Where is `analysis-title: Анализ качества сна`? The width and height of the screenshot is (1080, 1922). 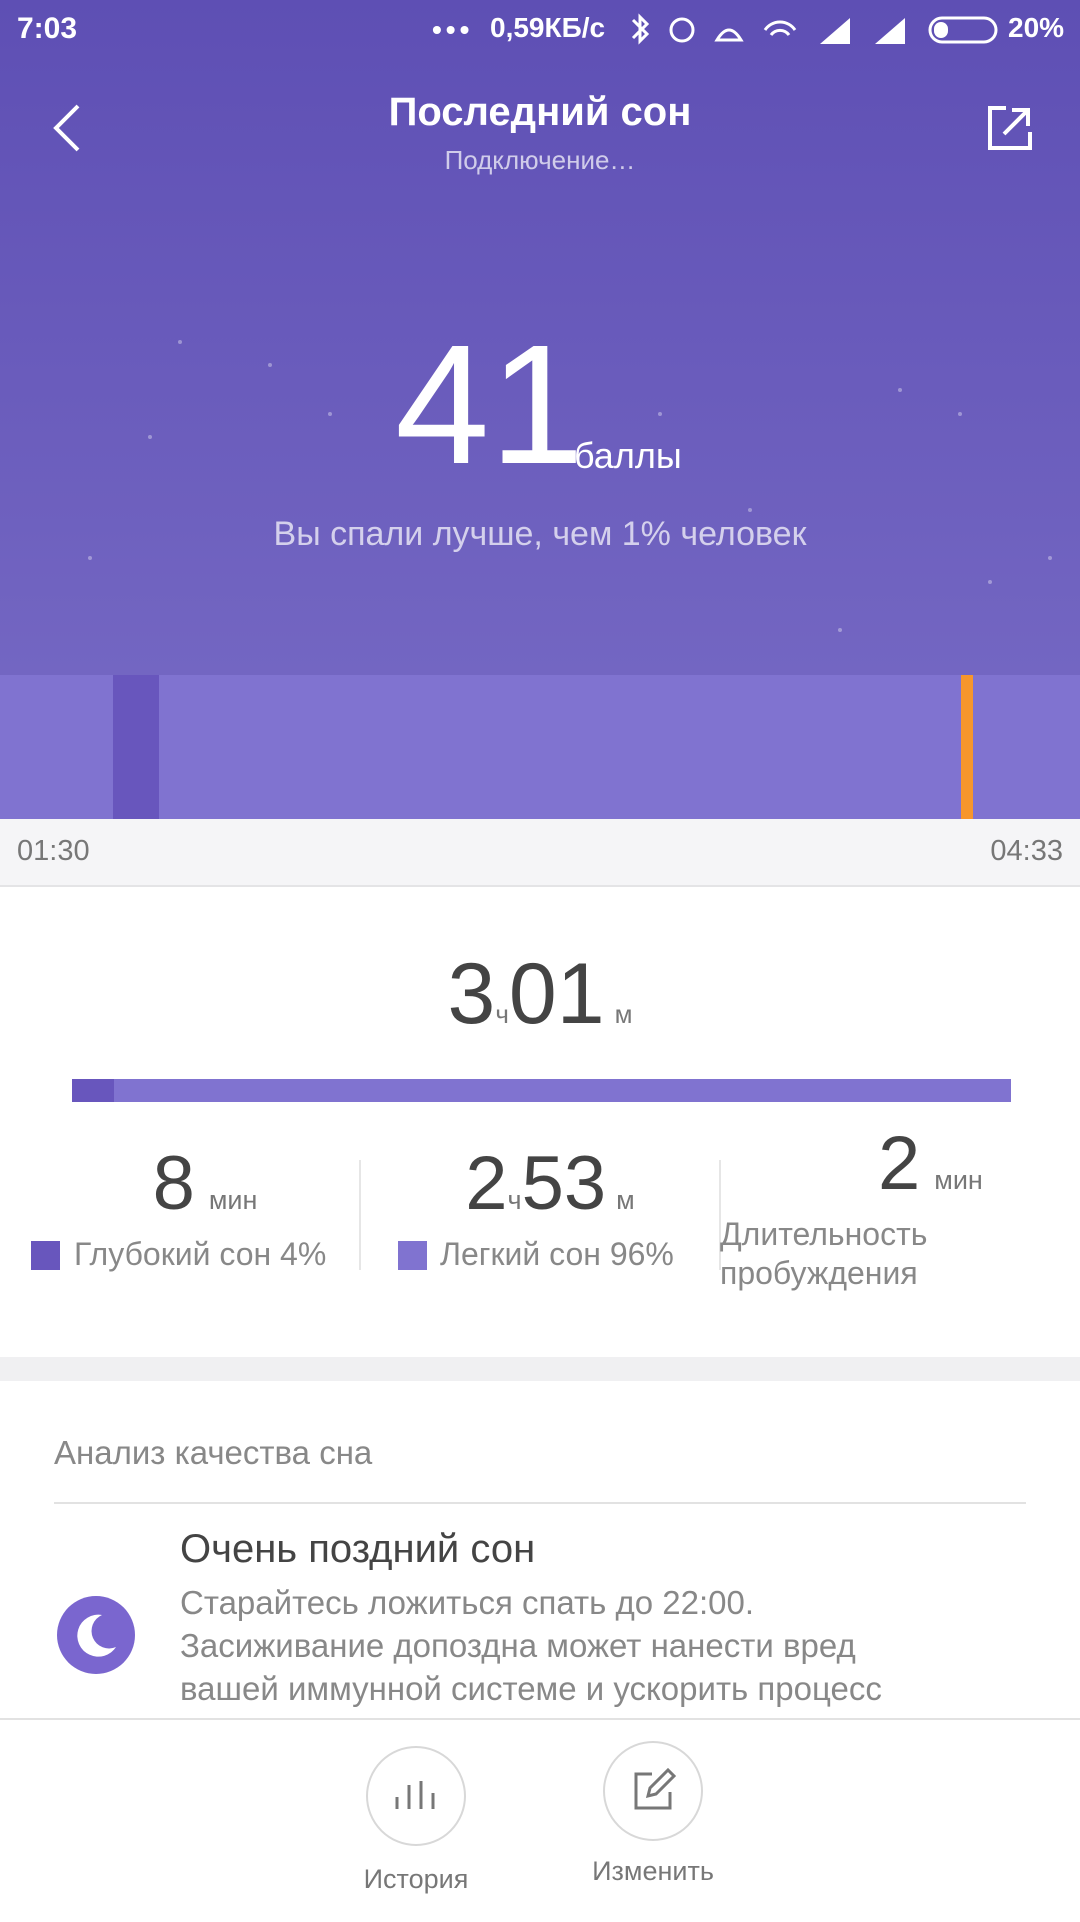
analysis-title: Анализ качества сна is located at coordinates (213, 1452).